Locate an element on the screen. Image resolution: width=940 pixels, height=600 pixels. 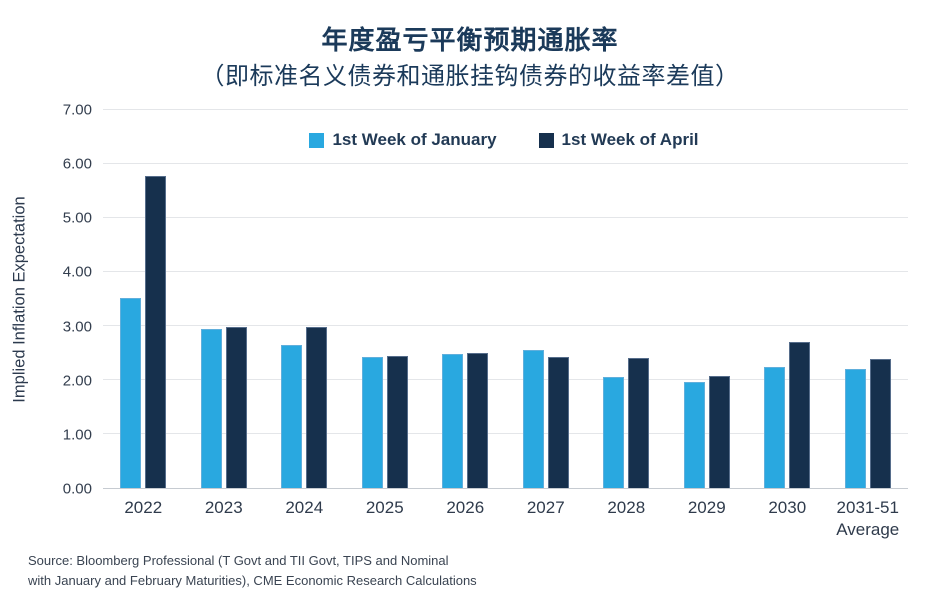
y-tick-6.00: 6.00 is located at coordinates (77, 164).